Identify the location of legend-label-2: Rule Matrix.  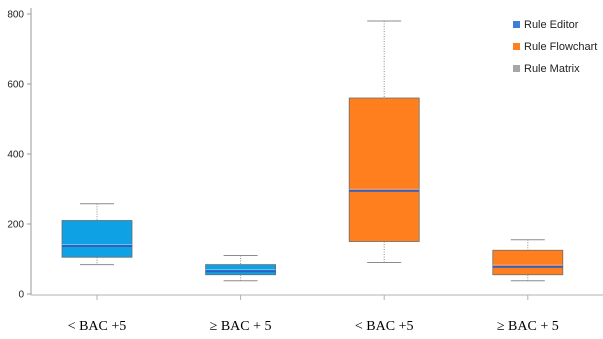
(552, 69).